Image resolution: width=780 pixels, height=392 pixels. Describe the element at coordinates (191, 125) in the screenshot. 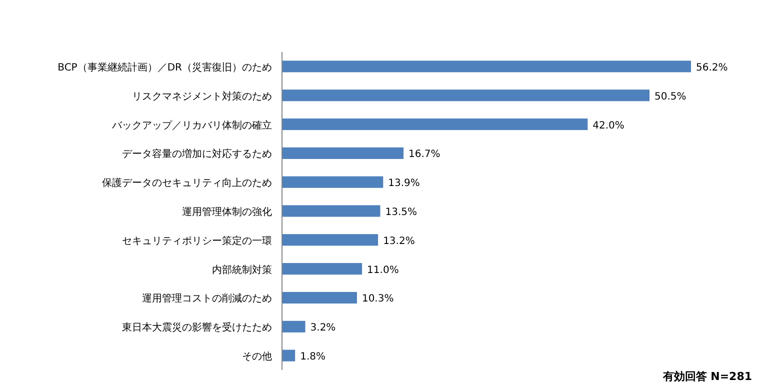

I see `y-tick-label: バックアップ／リカバリ体制の確立` at that location.